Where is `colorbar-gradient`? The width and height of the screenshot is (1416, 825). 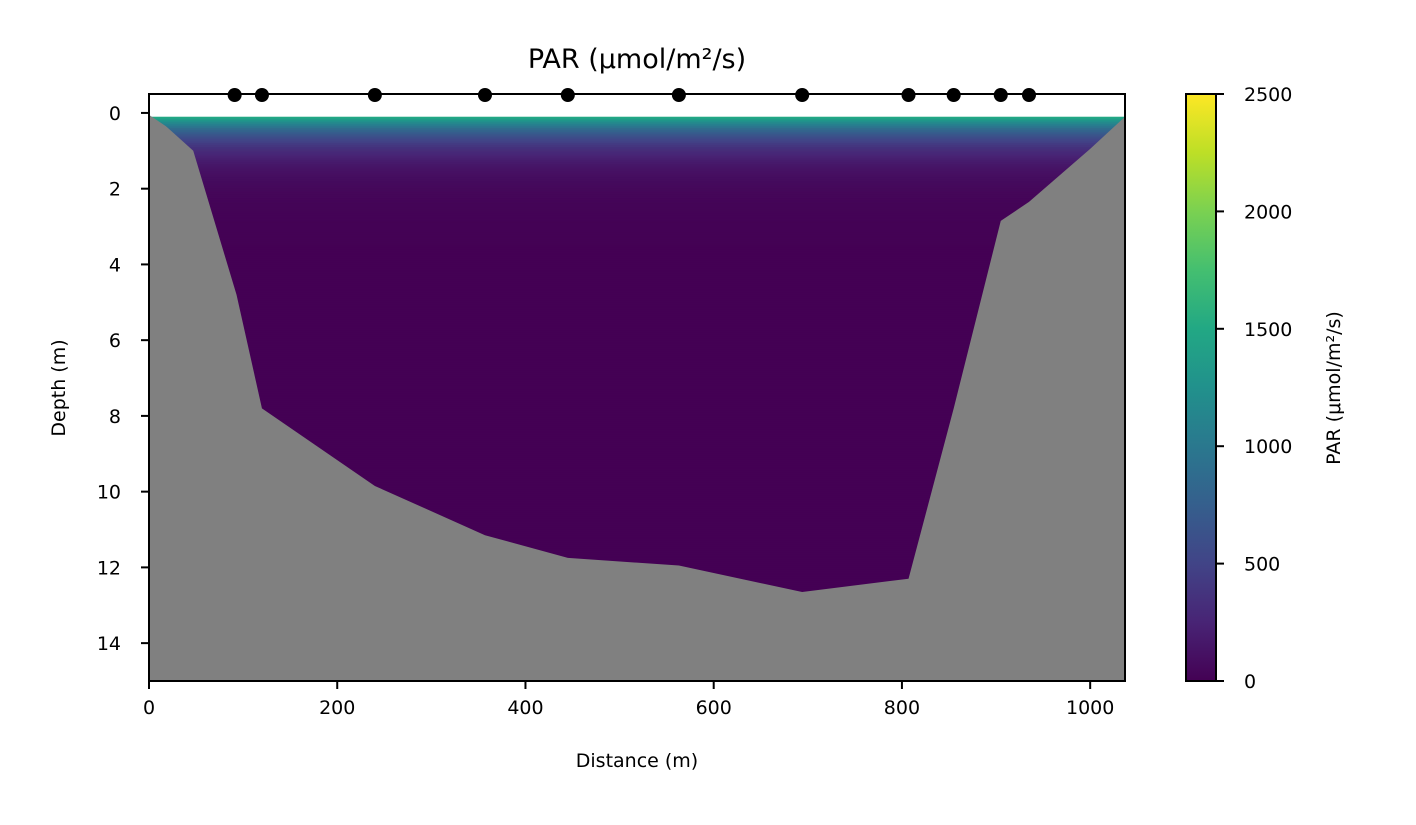 colorbar-gradient is located at coordinates (1201, 387).